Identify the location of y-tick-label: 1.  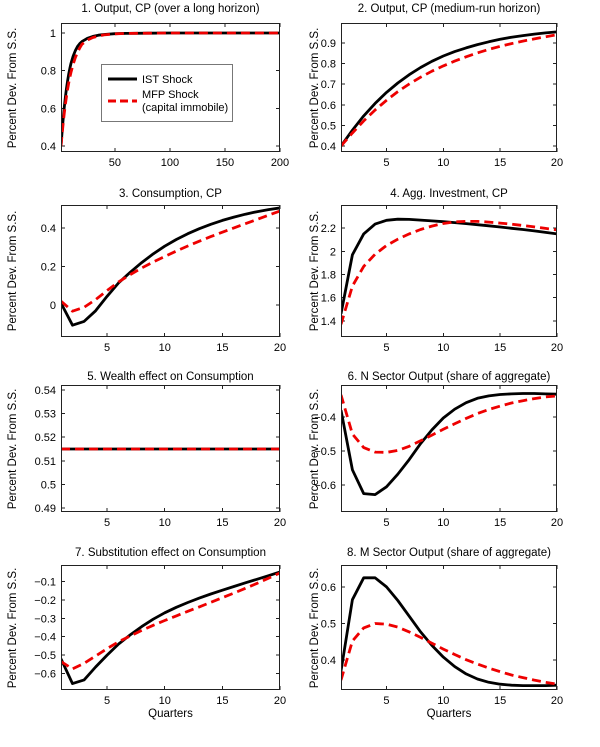
(53, 34).